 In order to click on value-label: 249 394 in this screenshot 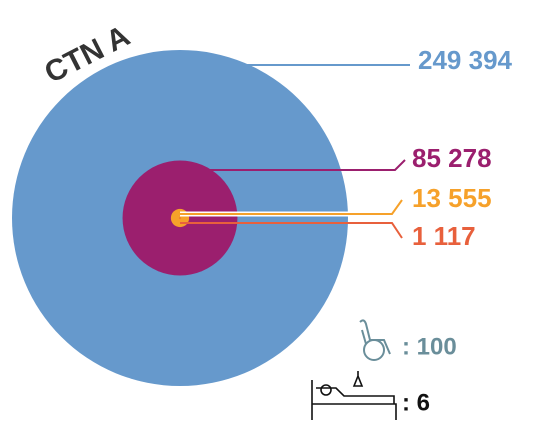, I will do `click(465, 60)`.